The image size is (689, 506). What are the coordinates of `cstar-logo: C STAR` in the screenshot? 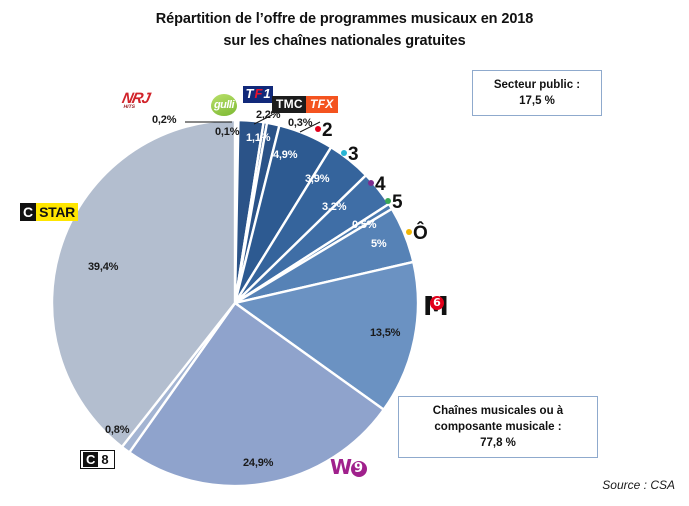 It's located at (49, 212).